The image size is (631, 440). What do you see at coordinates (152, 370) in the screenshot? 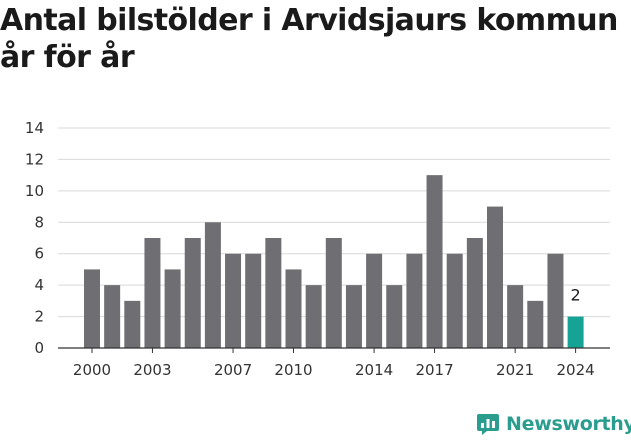
I see `x-tick-label: 2003` at bounding box center [152, 370].